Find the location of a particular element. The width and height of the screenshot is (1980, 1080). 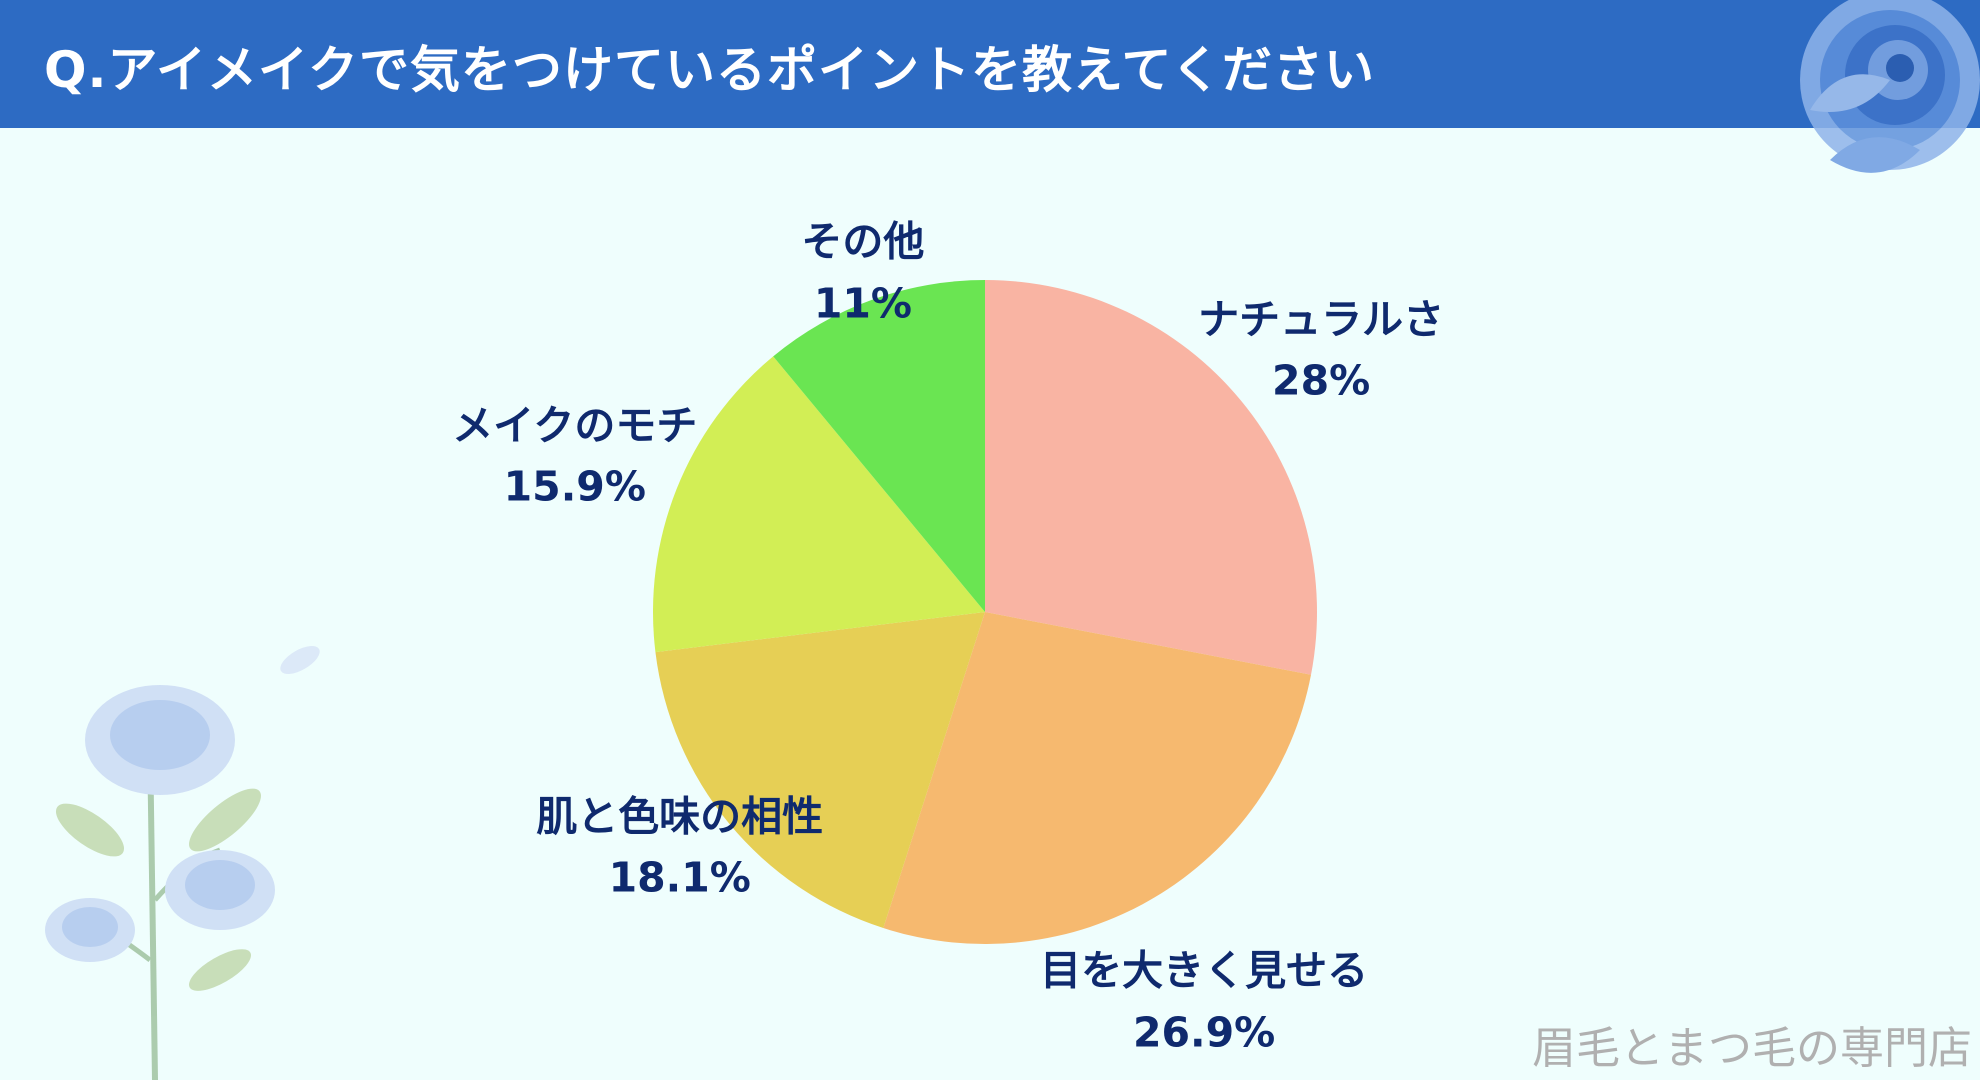

header-bar: Q.アイメイクで気をつけているポイントを教えてください is located at coordinates (990, 64).